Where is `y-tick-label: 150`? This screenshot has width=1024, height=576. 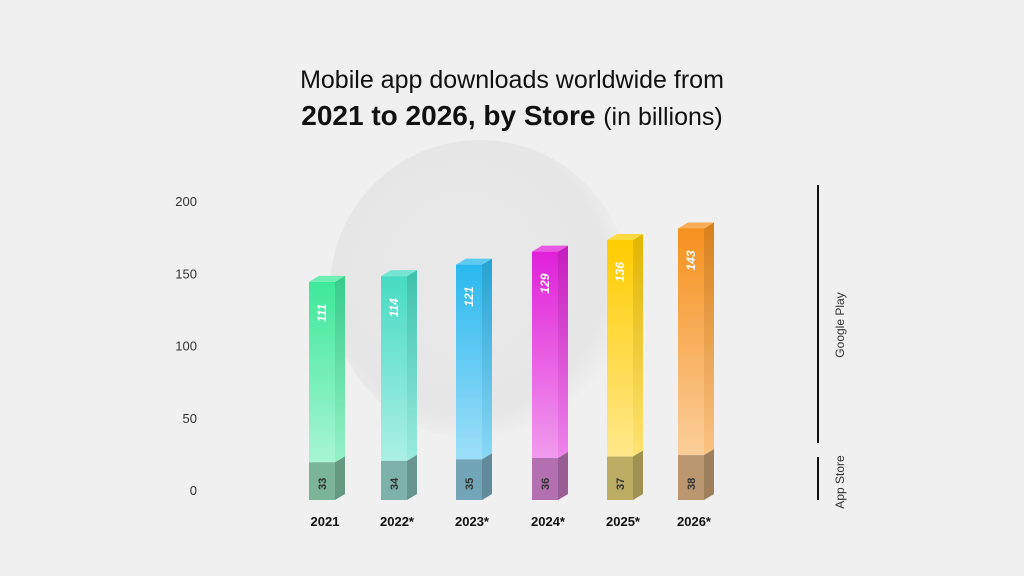 y-tick-label: 150 is located at coordinates (186, 273).